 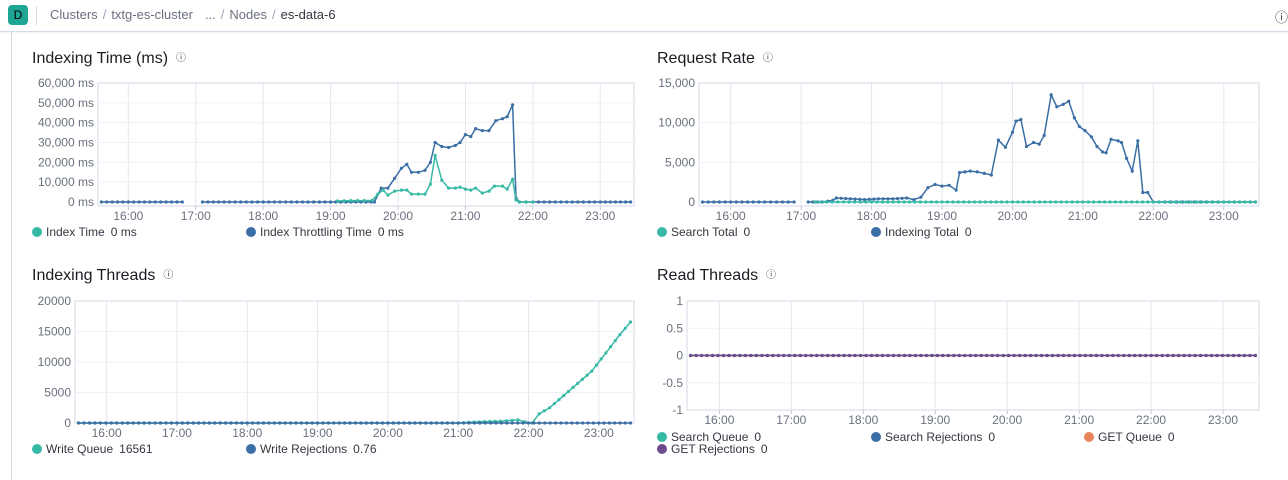 What do you see at coordinates (92, 449) in the screenshot?
I see `legend-write-queue: Write Queue 16561` at bounding box center [92, 449].